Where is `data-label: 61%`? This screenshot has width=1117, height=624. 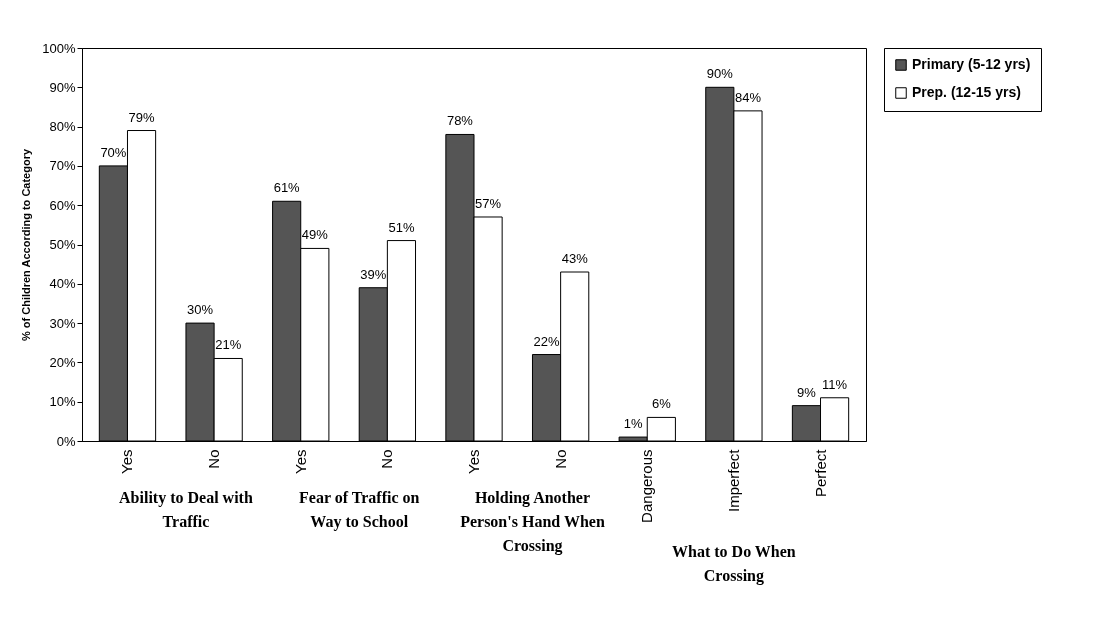
data-label: 61% is located at coordinates (287, 188).